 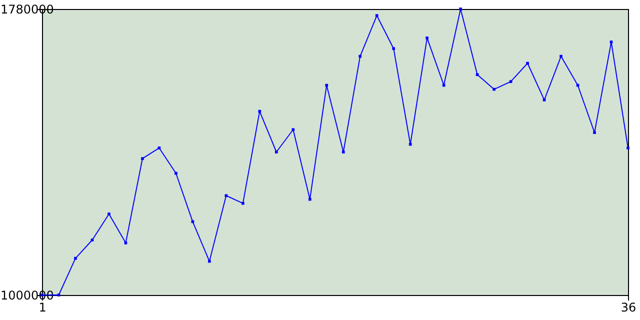 What do you see at coordinates (628, 307) in the screenshot?
I see `x-tick-label: 36` at bounding box center [628, 307].